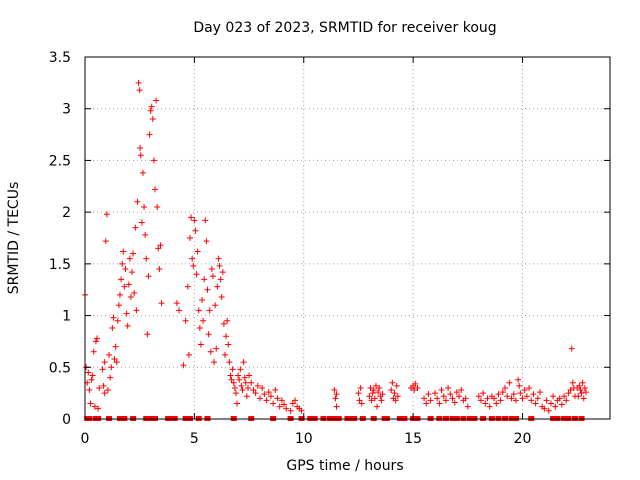  What do you see at coordinates (194, 439) in the screenshot?
I see `x-tick-label: 5` at bounding box center [194, 439].